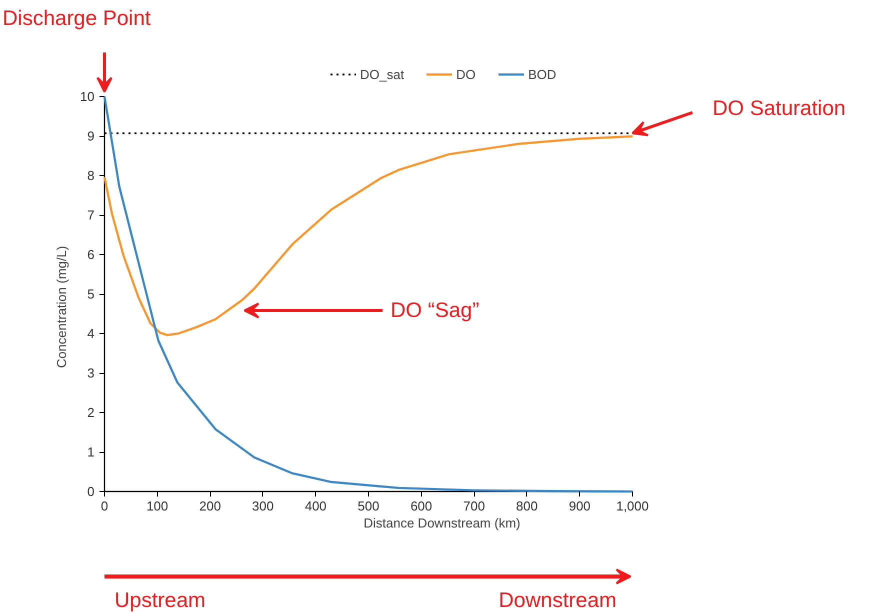 This screenshot has width=883, height=613. I want to click on x-tick-label: 700, so click(474, 506).